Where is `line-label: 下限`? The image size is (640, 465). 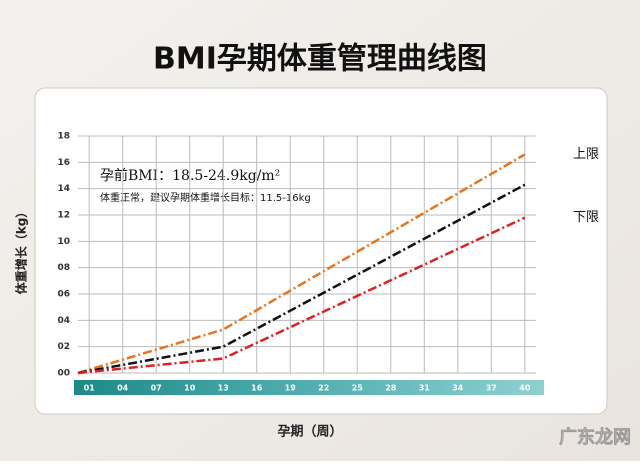 line-label: 下限 is located at coordinates (586, 217).